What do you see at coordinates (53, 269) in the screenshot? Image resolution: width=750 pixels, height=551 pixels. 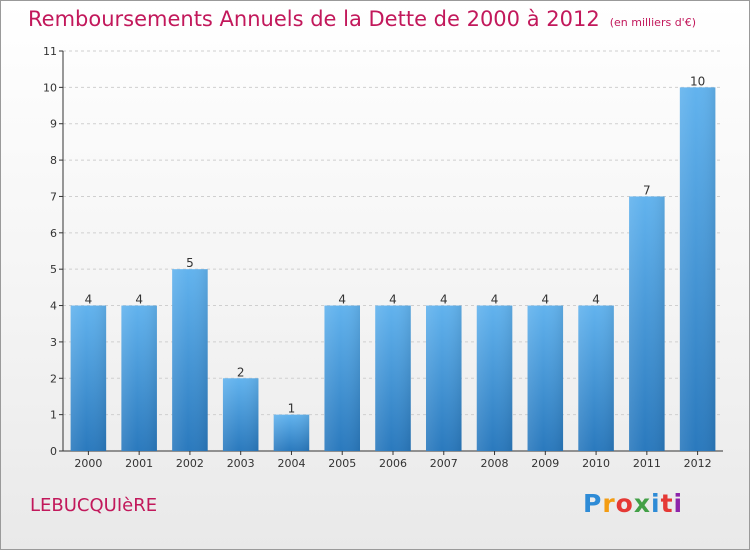 I see `y-tick-label: 5` at bounding box center [53, 269].